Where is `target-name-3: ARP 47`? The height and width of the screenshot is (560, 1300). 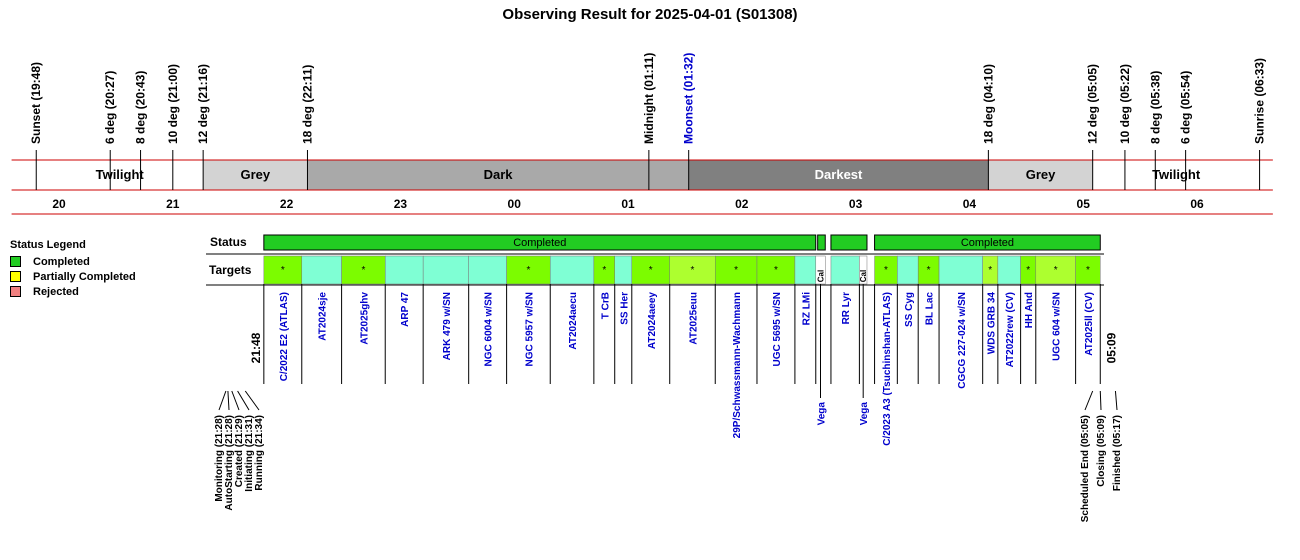 target-name-3: ARP 47 is located at coordinates (405, 309).